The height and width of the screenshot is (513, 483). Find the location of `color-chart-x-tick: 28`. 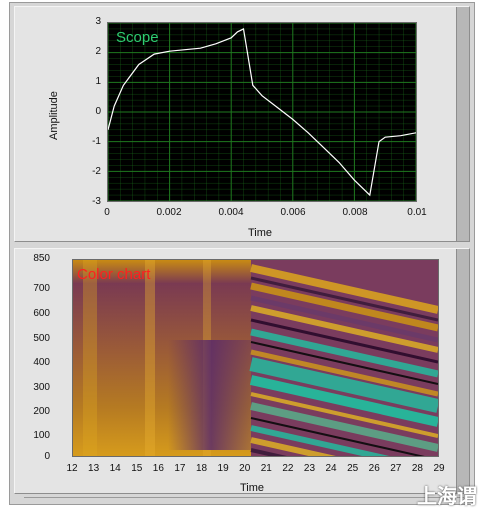

color-chart-x-tick: 28 is located at coordinates (417, 468).